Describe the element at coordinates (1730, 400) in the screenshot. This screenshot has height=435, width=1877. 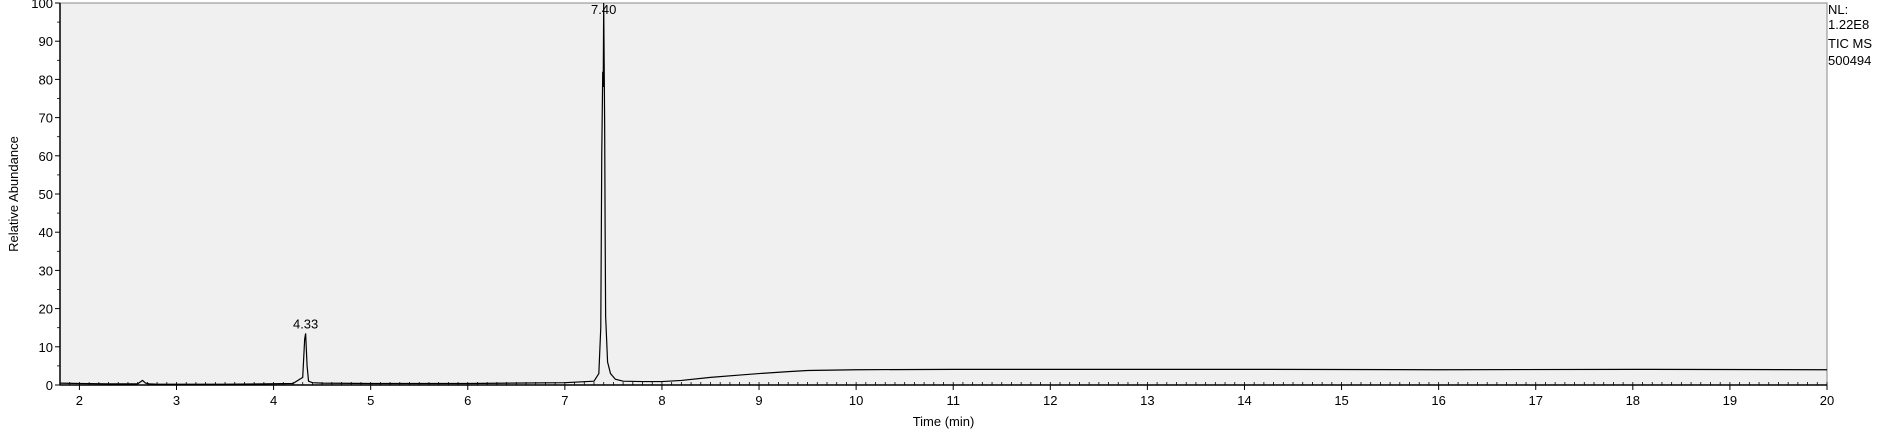
I see `x-tick-label: 19` at that location.